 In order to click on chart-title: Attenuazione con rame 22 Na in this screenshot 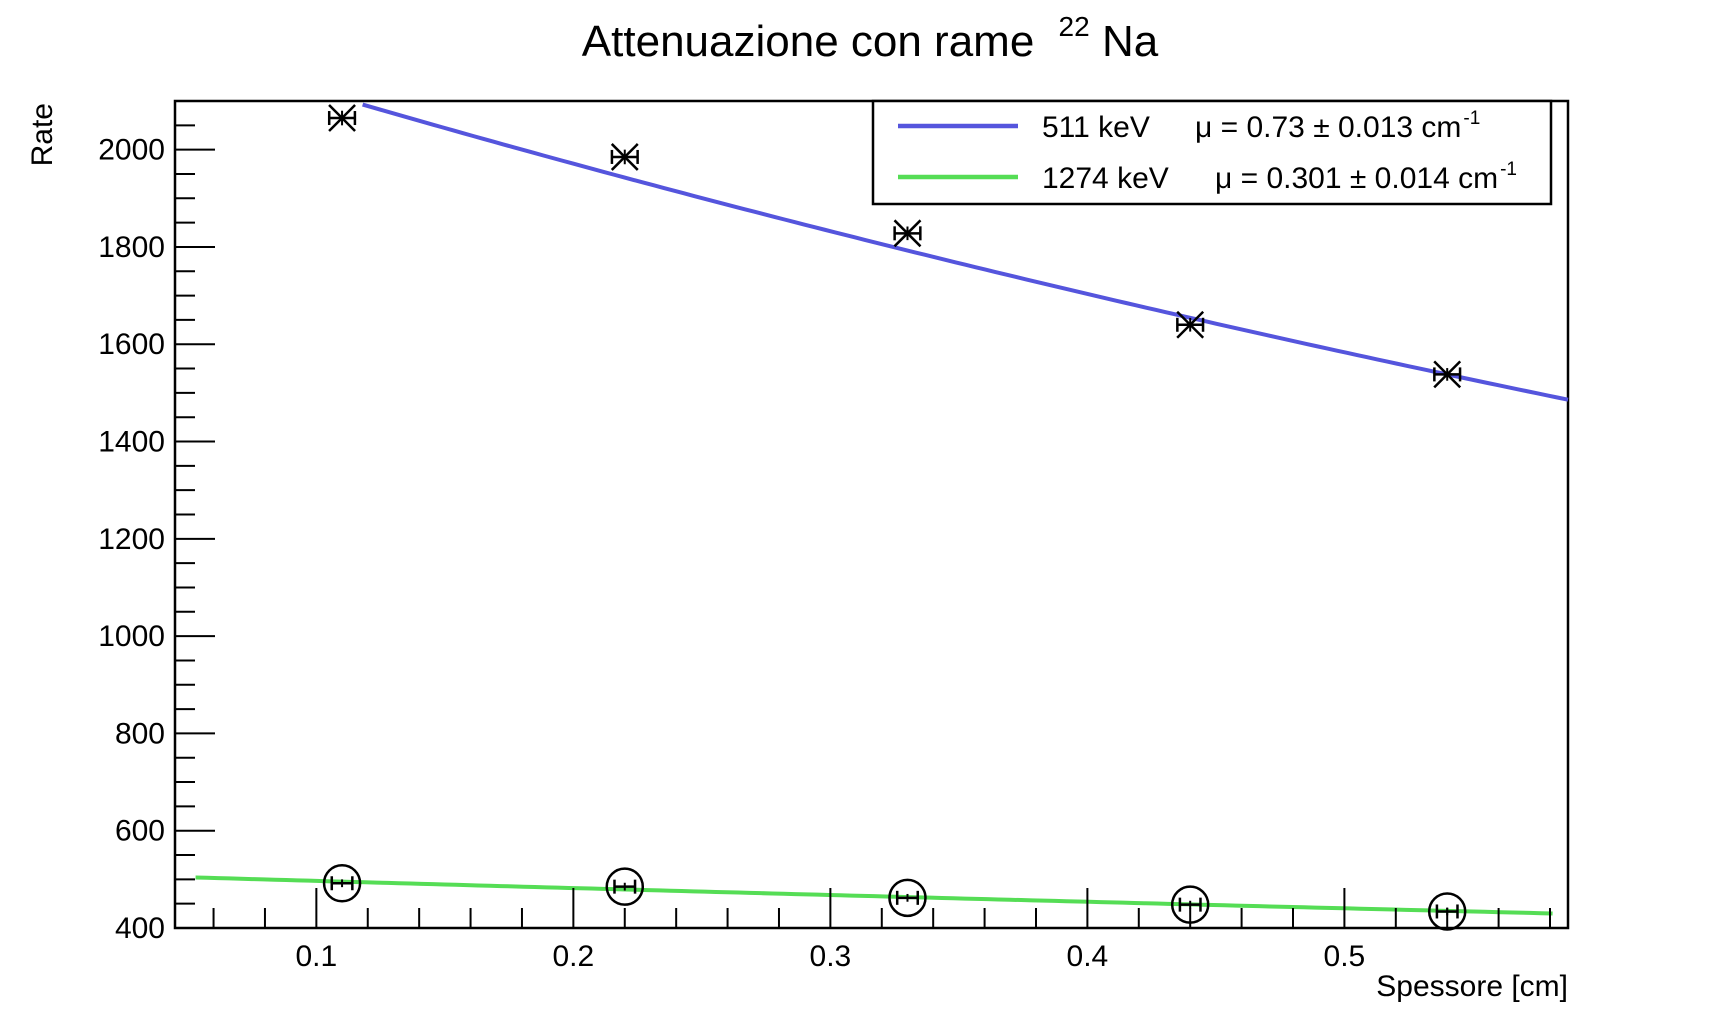, I will do `click(870, 33)`.